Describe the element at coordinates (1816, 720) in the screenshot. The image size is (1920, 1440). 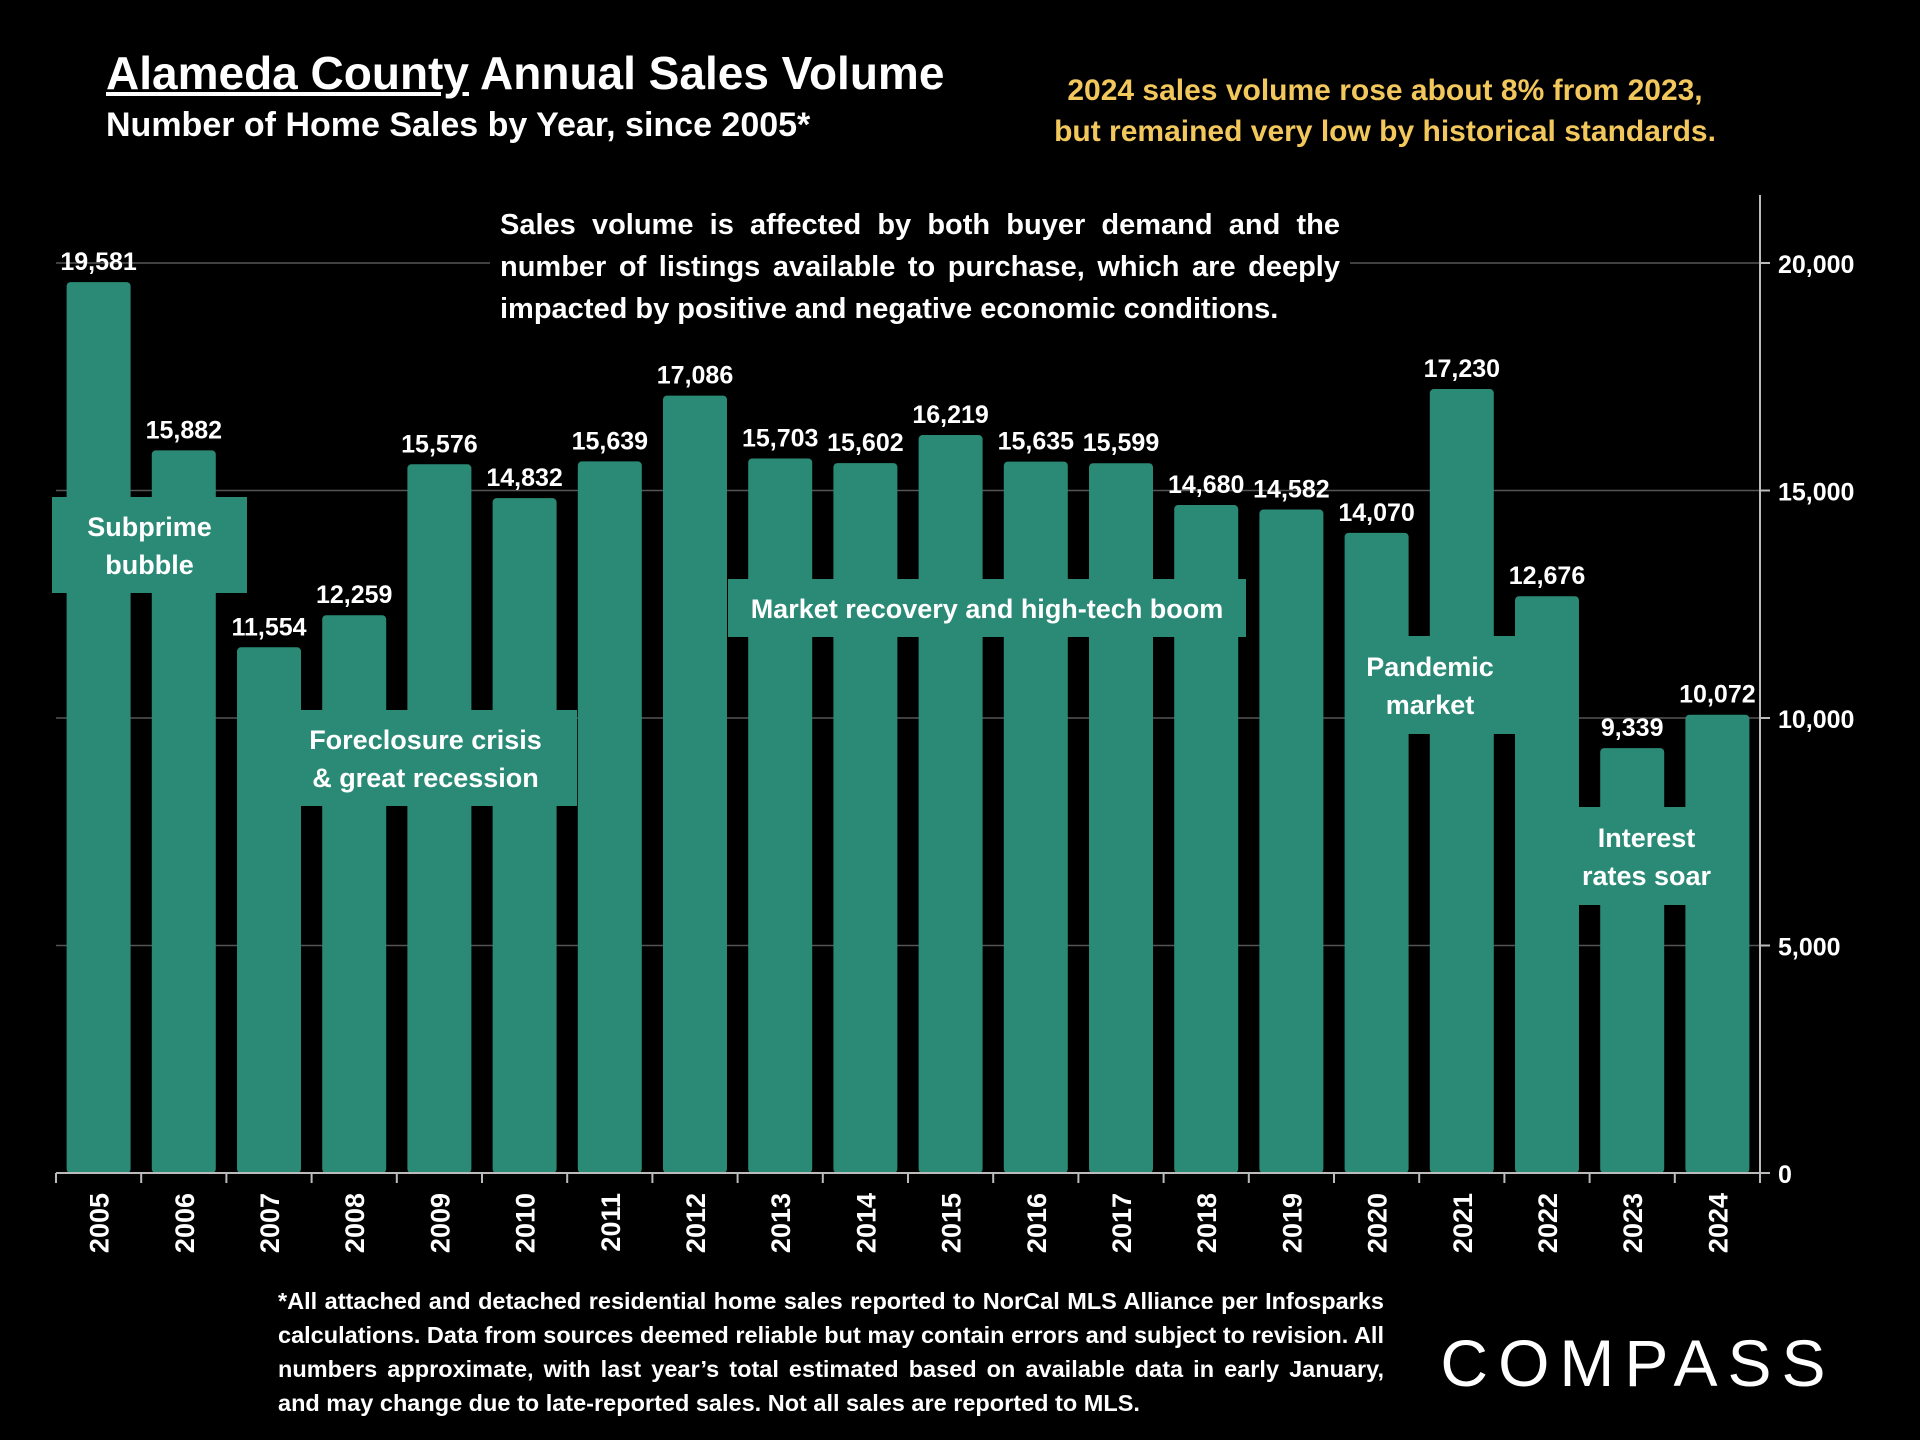
I see `y-tick-label: 10,000` at that location.